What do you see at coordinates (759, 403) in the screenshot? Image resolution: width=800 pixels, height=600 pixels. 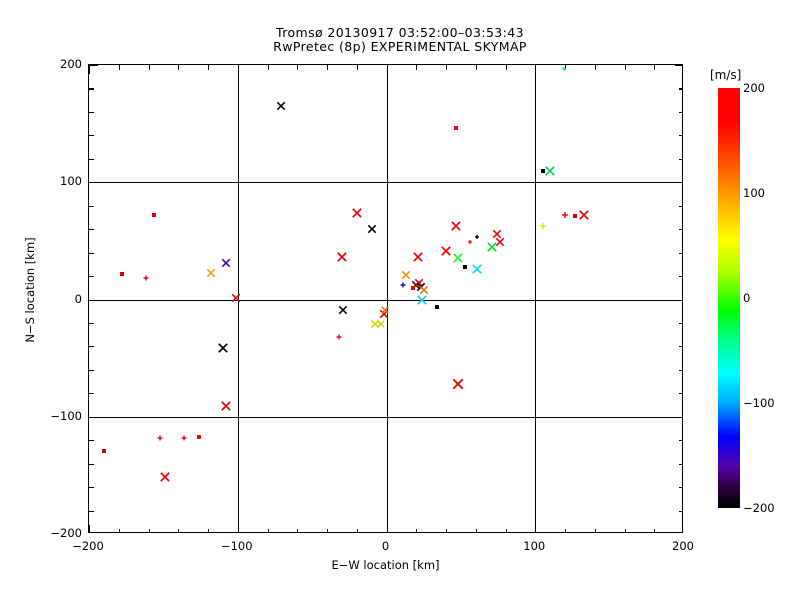 I see `colorbar-tick-label: −100` at bounding box center [759, 403].